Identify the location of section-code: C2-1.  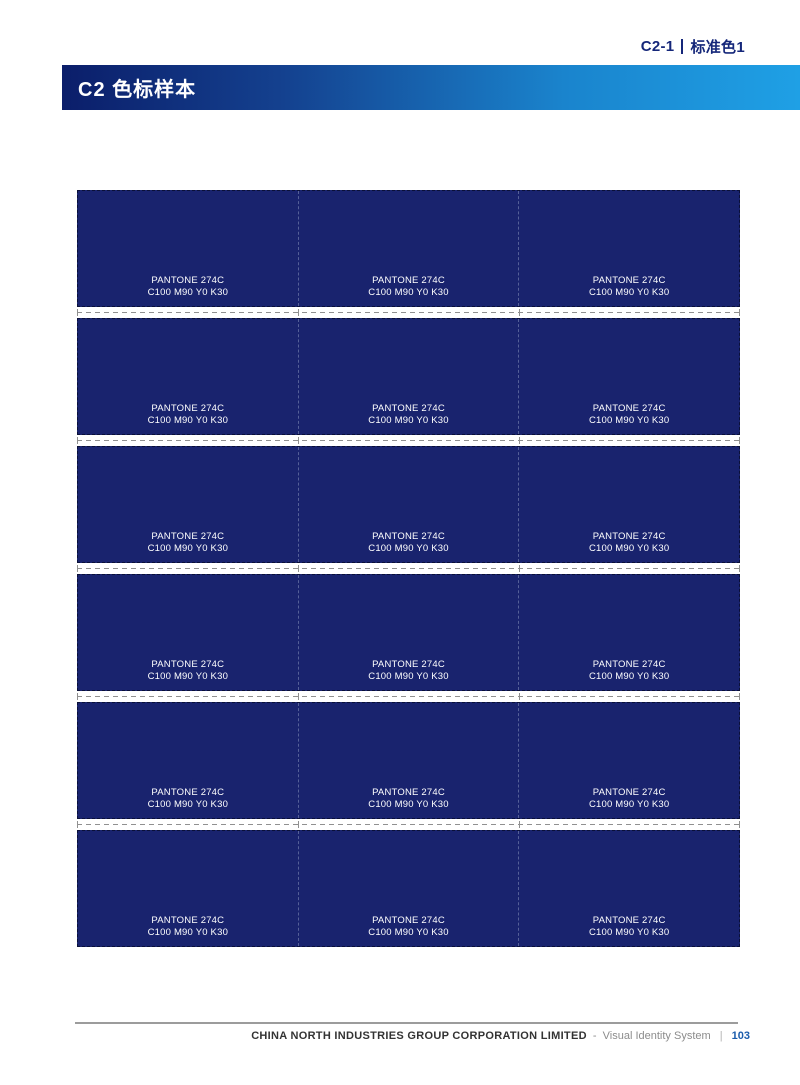
(657, 46).